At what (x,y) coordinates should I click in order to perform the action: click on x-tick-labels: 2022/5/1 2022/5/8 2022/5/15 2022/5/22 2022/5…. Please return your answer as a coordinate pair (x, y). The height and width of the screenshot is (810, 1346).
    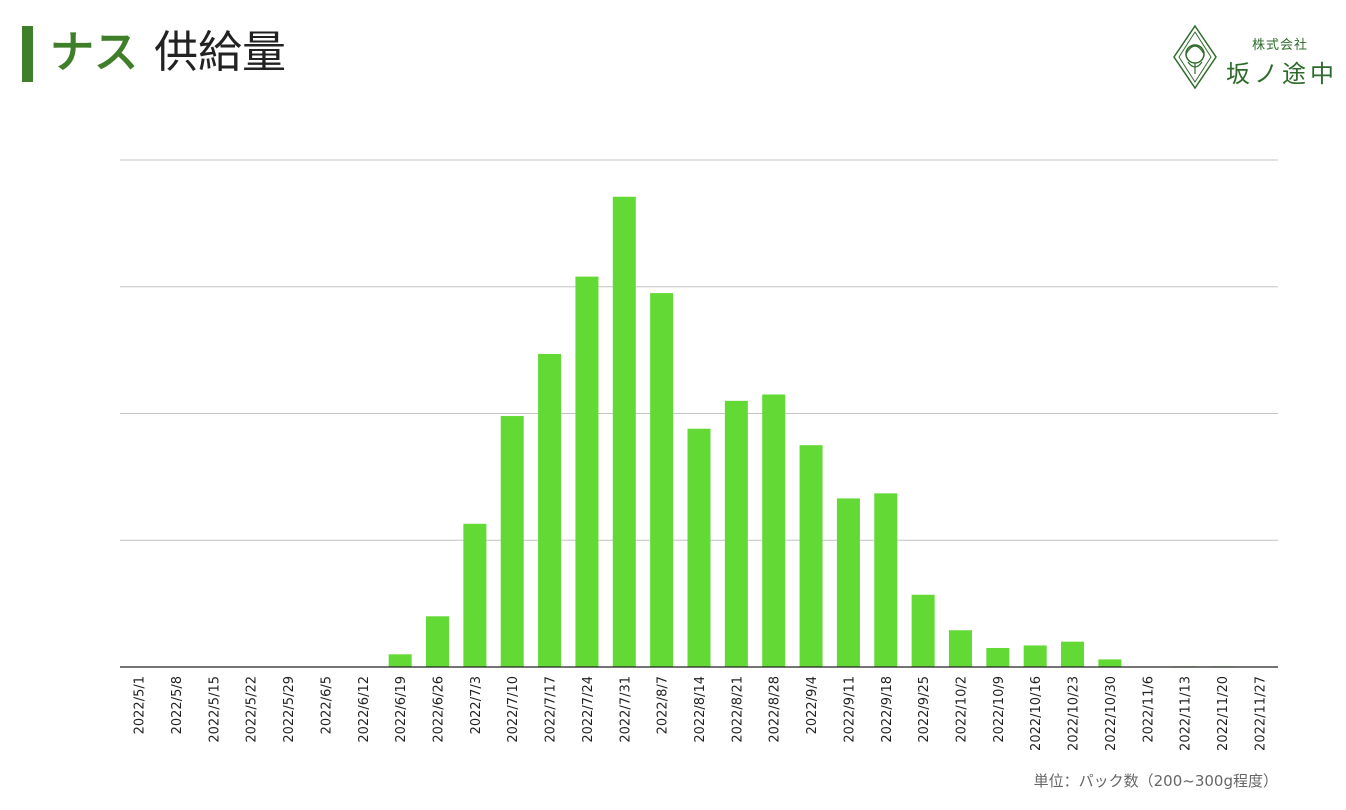
    Looking at the image, I should click on (701, 713).